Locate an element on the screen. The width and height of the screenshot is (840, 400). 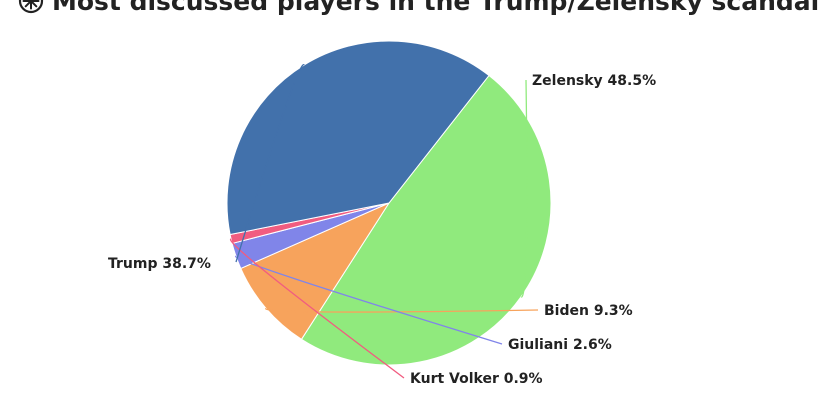
connector-biden is located at coordinates (402, 310).